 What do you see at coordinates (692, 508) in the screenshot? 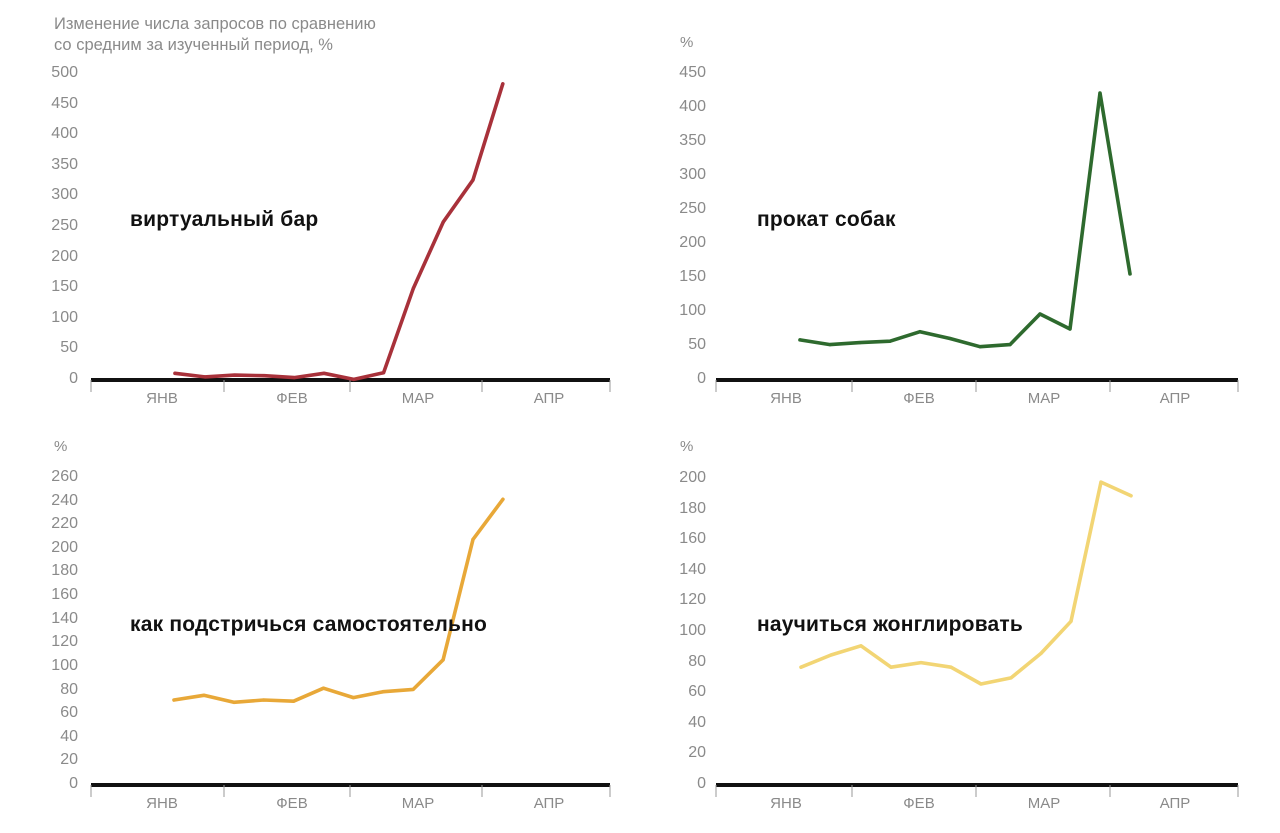
I see `chart-4-ytick-label: 180` at bounding box center [692, 508].